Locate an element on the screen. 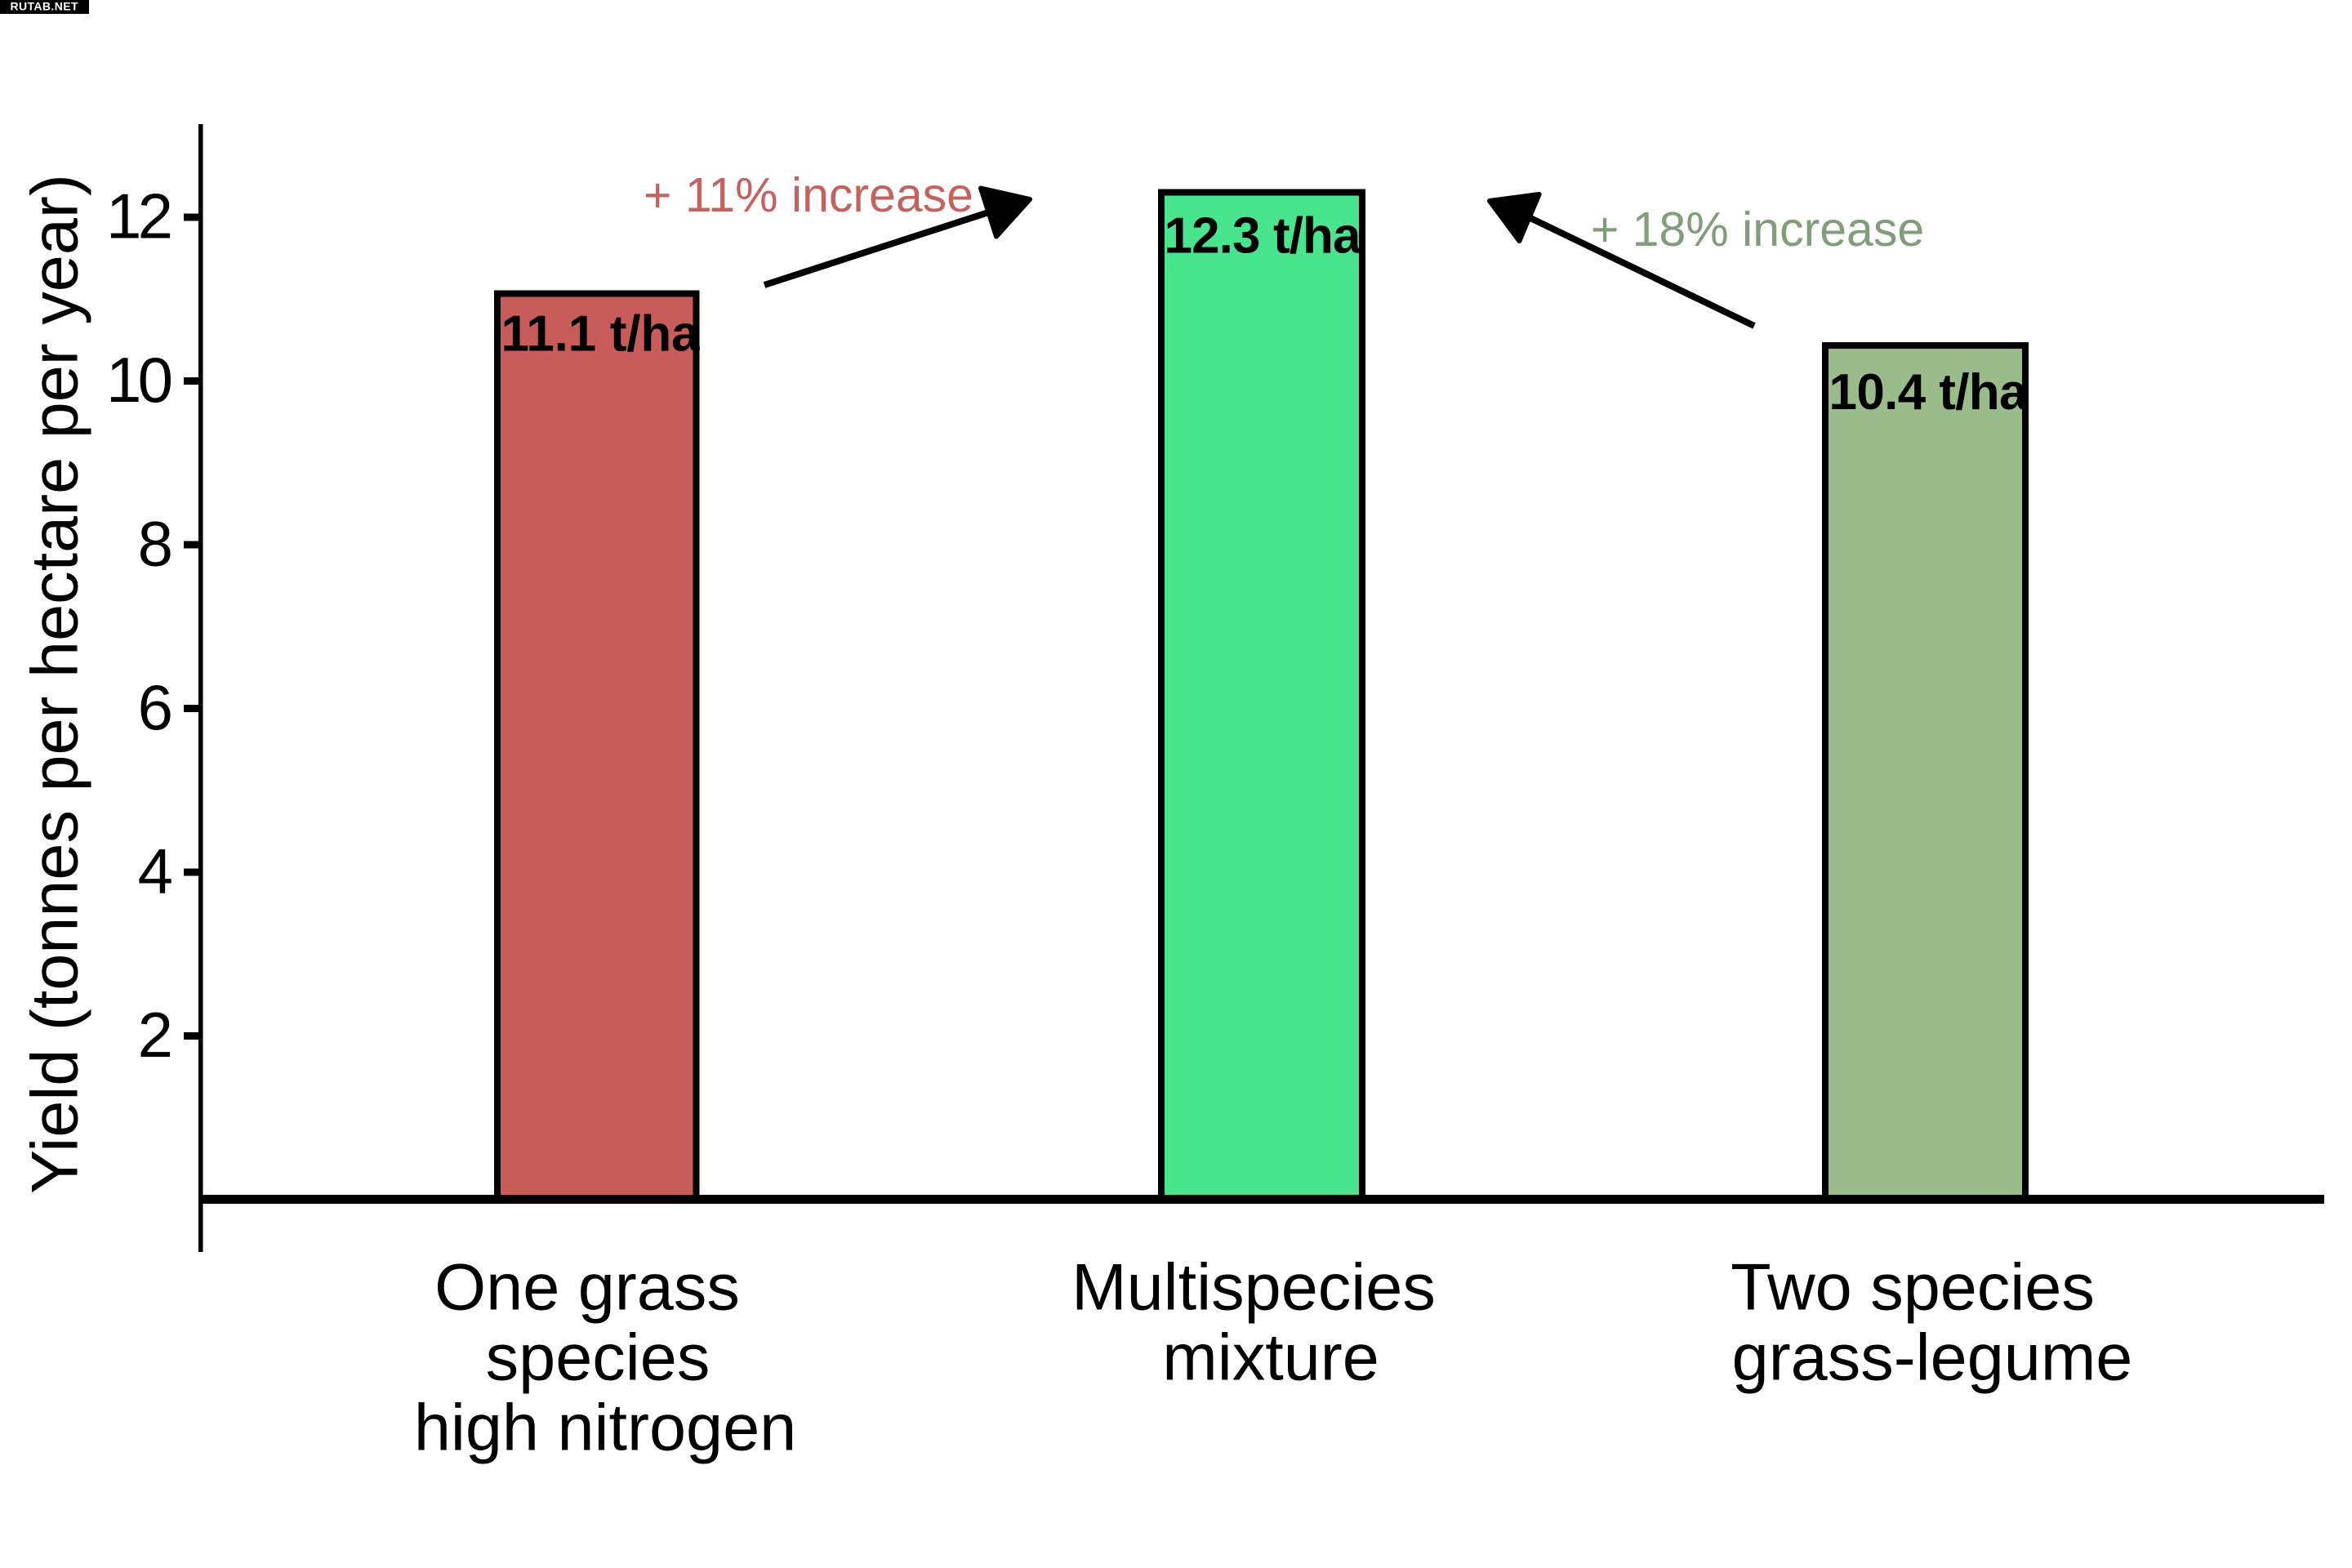 Image resolution: width=2352 pixels, height=1568 pixels. svg-text: 4 is located at coordinates (155, 871).